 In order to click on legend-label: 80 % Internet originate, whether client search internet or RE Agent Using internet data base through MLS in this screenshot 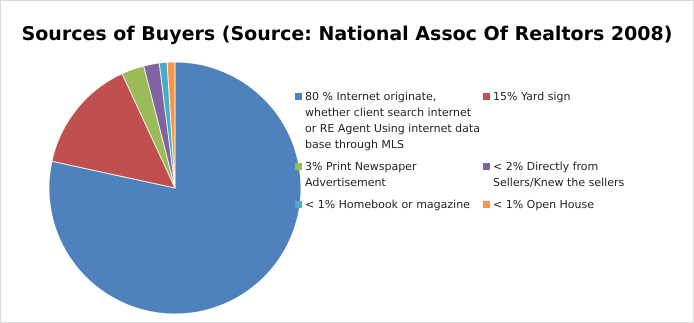, I will do `click(392, 120)`.